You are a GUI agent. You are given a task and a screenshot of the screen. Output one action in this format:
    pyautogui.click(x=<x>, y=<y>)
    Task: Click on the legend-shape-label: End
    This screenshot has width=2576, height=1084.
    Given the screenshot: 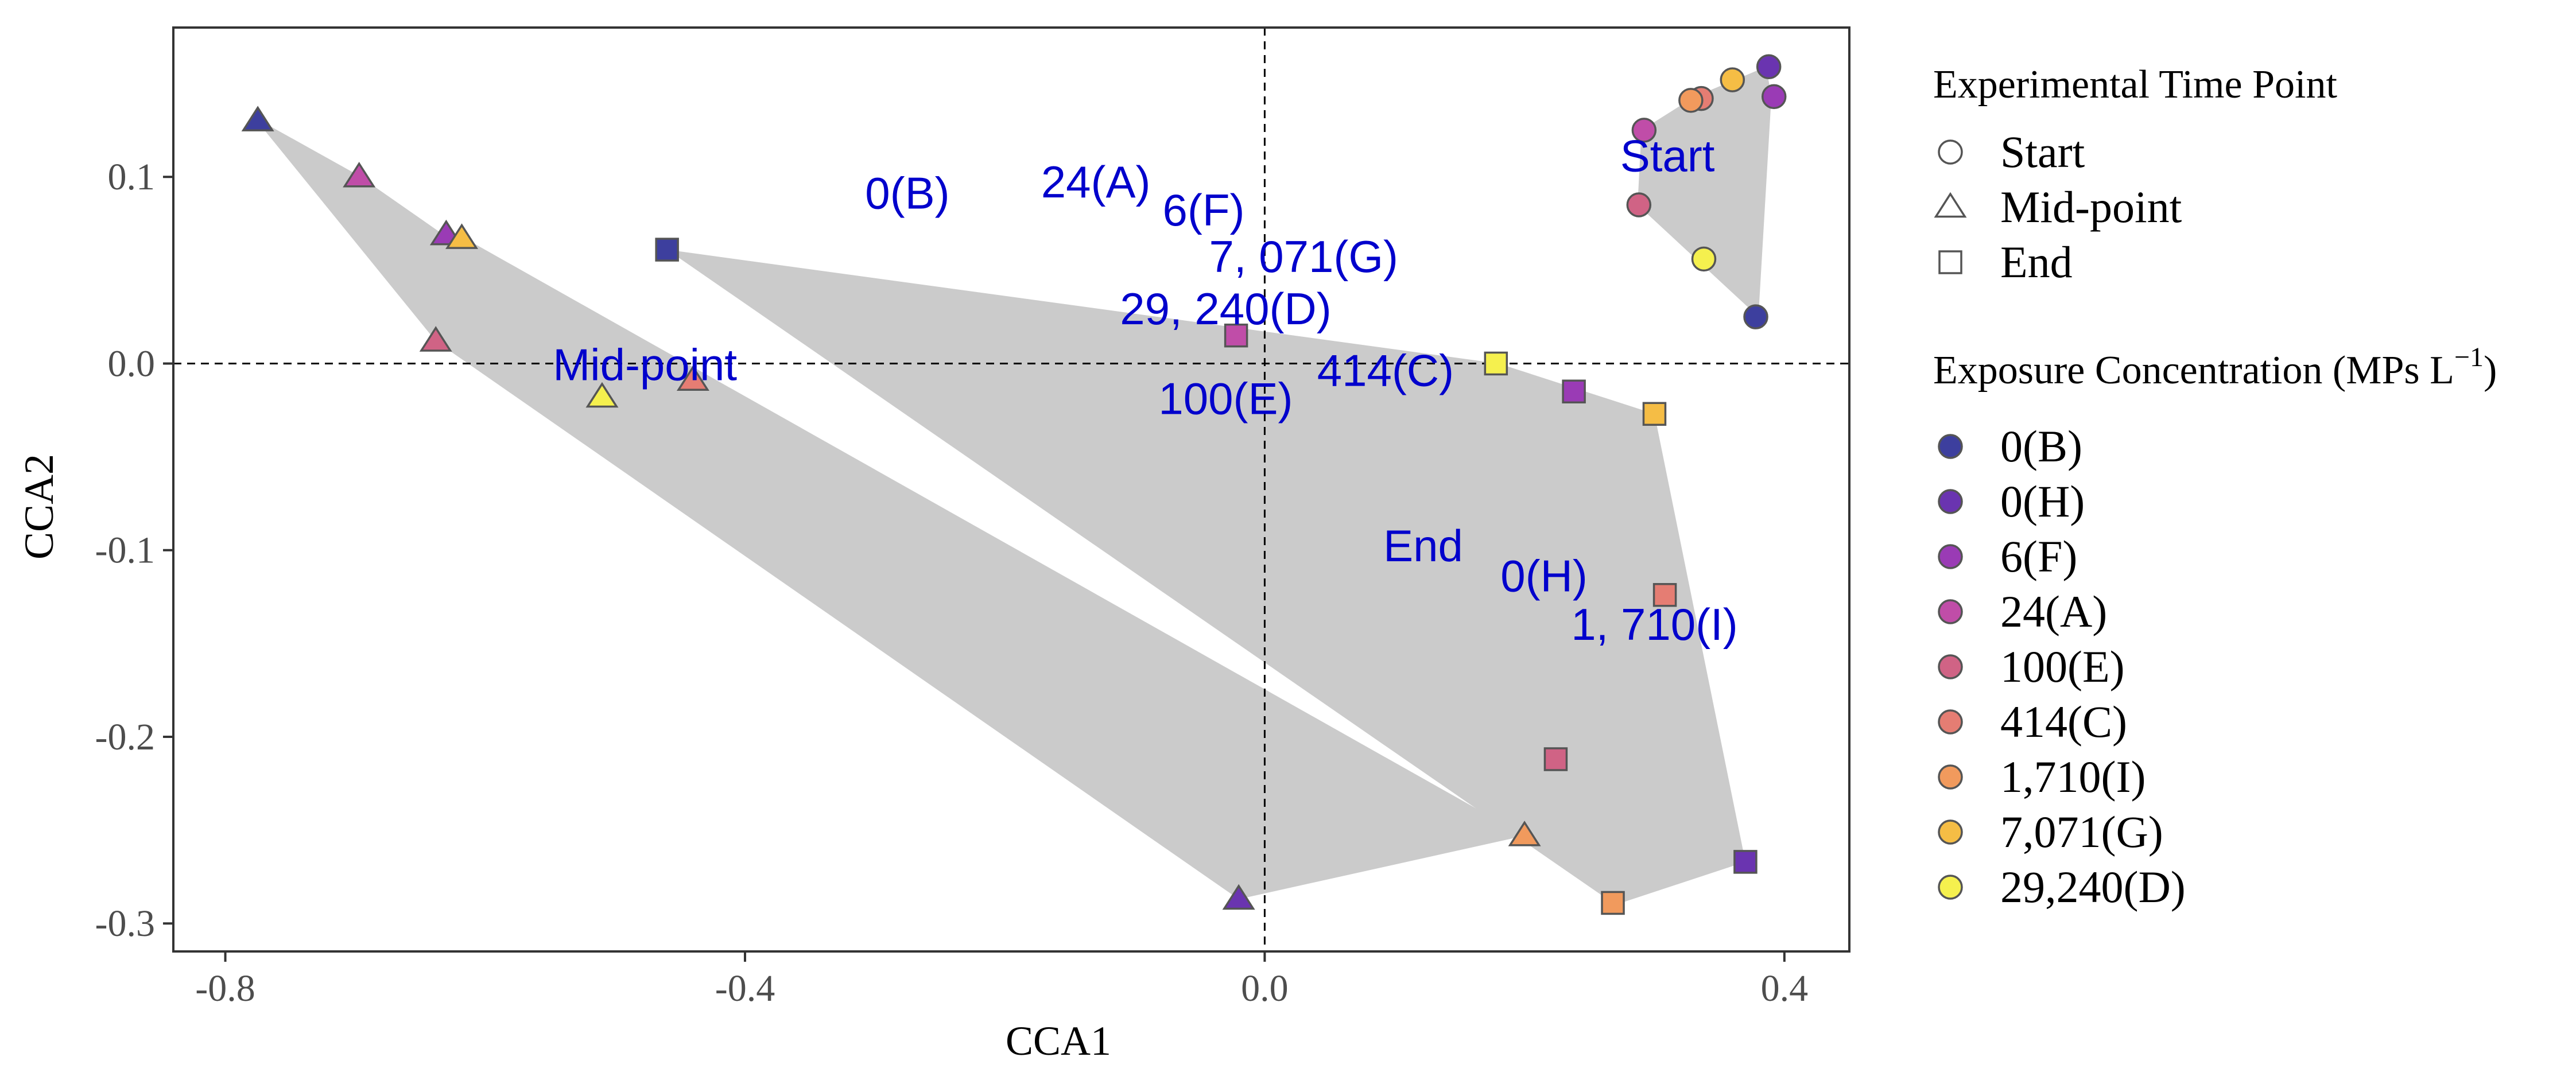 What is the action you would take?
    pyautogui.click(x=2036, y=262)
    